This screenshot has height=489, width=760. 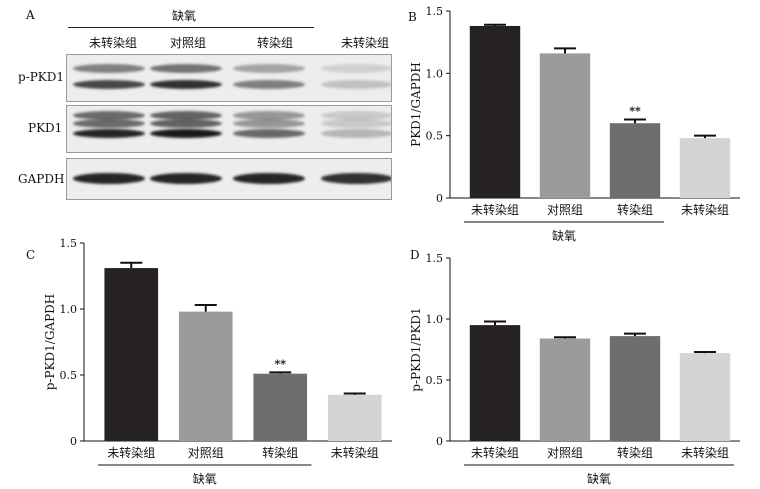 What do you see at coordinates (45, 128) in the screenshot?
I see `blot-label-pkd1: PKD1` at bounding box center [45, 128].